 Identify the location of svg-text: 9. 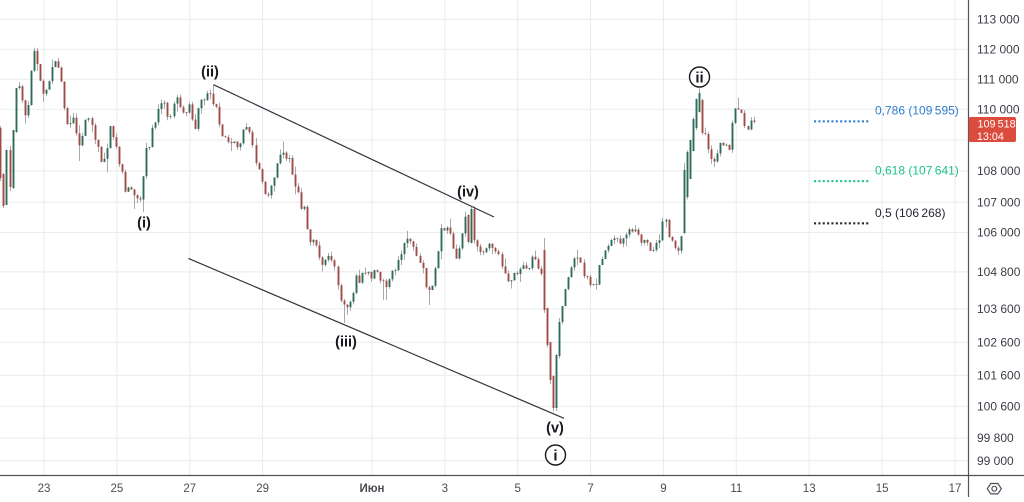
(663, 489).